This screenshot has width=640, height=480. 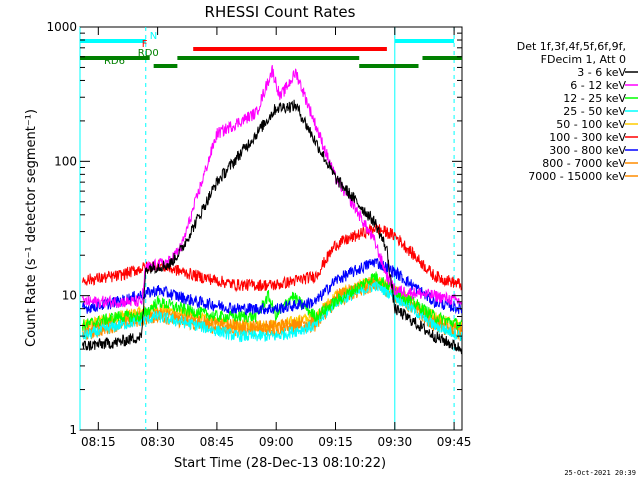 I want to click on x-axis-title: Start Time (28-Dec-13 08:10:22), so click(x=280, y=463).